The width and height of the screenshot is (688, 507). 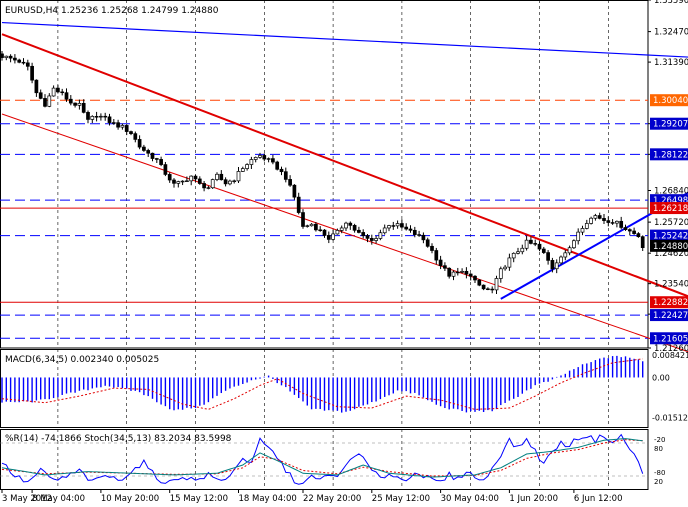 I want to click on williams-r-line, so click(x=322, y=459).